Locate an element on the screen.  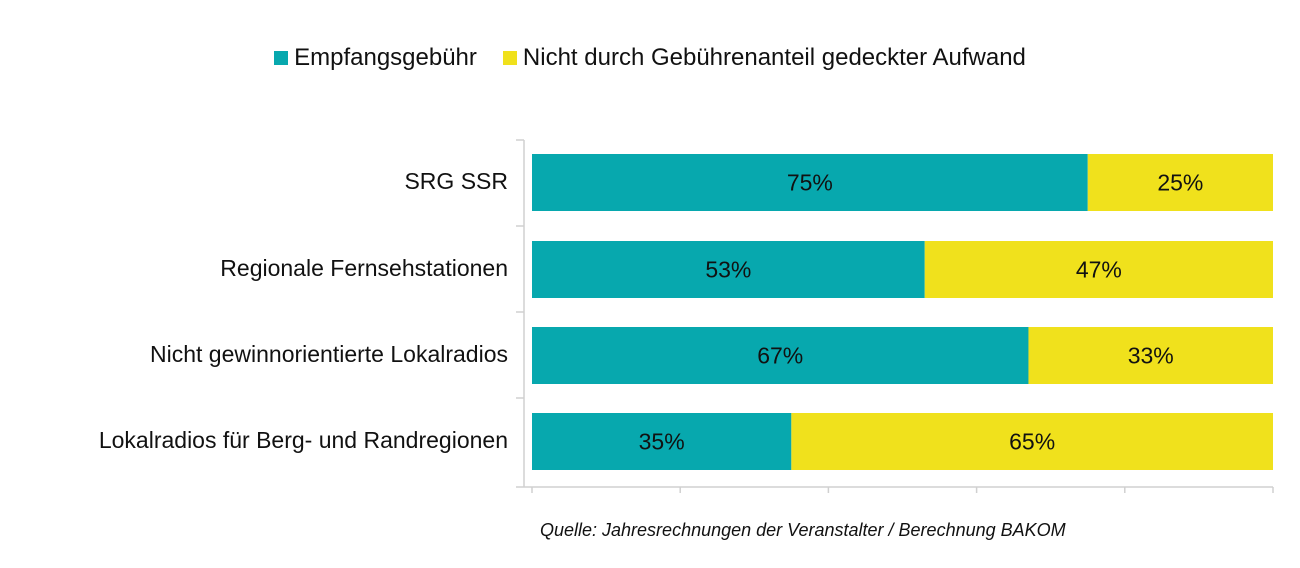
category-label: SRG SSR is located at coordinates (456, 181).